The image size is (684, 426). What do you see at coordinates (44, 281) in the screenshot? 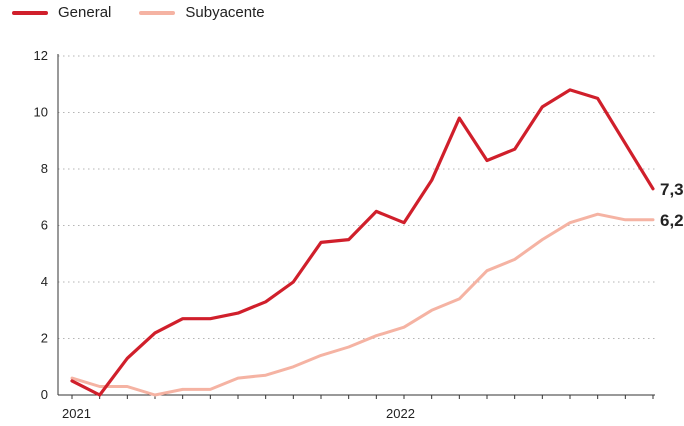
I see `y-tick-label-4: 4` at bounding box center [44, 281].